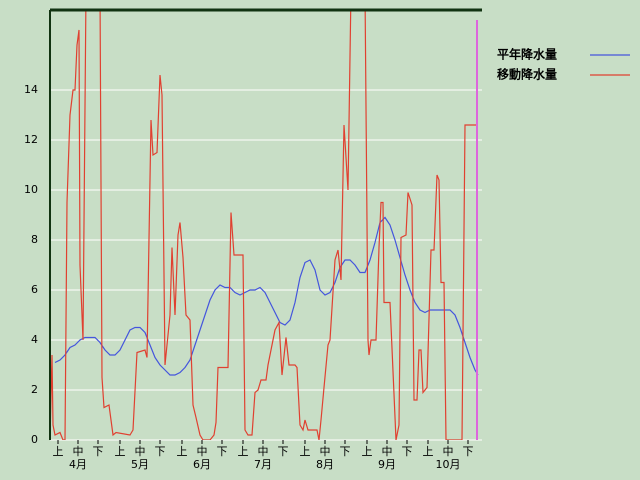 The image size is (640, 480). What do you see at coordinates (31, 89) in the screenshot?
I see `y-tick-label: 14` at bounding box center [31, 89].